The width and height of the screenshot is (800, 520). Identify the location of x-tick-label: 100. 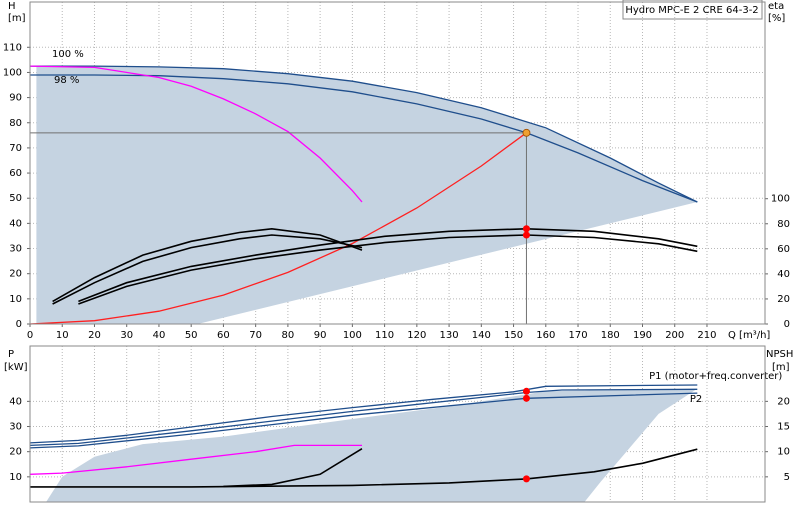
(352, 335).